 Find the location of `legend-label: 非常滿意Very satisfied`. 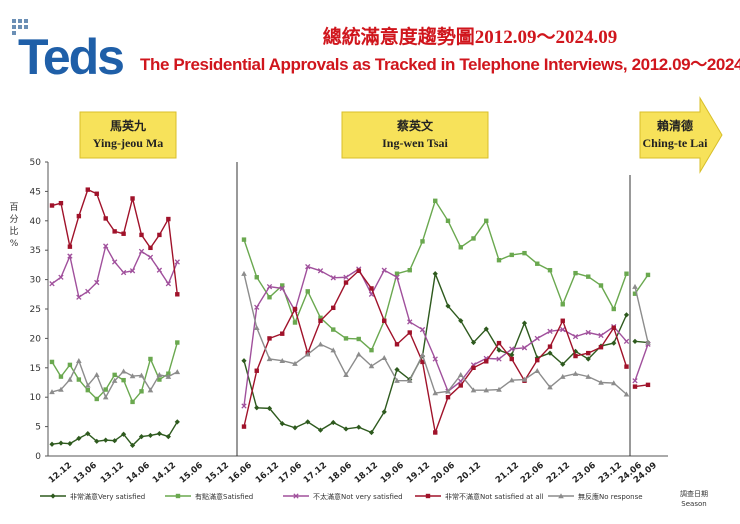

legend-label: 非常滿意Very satisfied is located at coordinates (107, 496).